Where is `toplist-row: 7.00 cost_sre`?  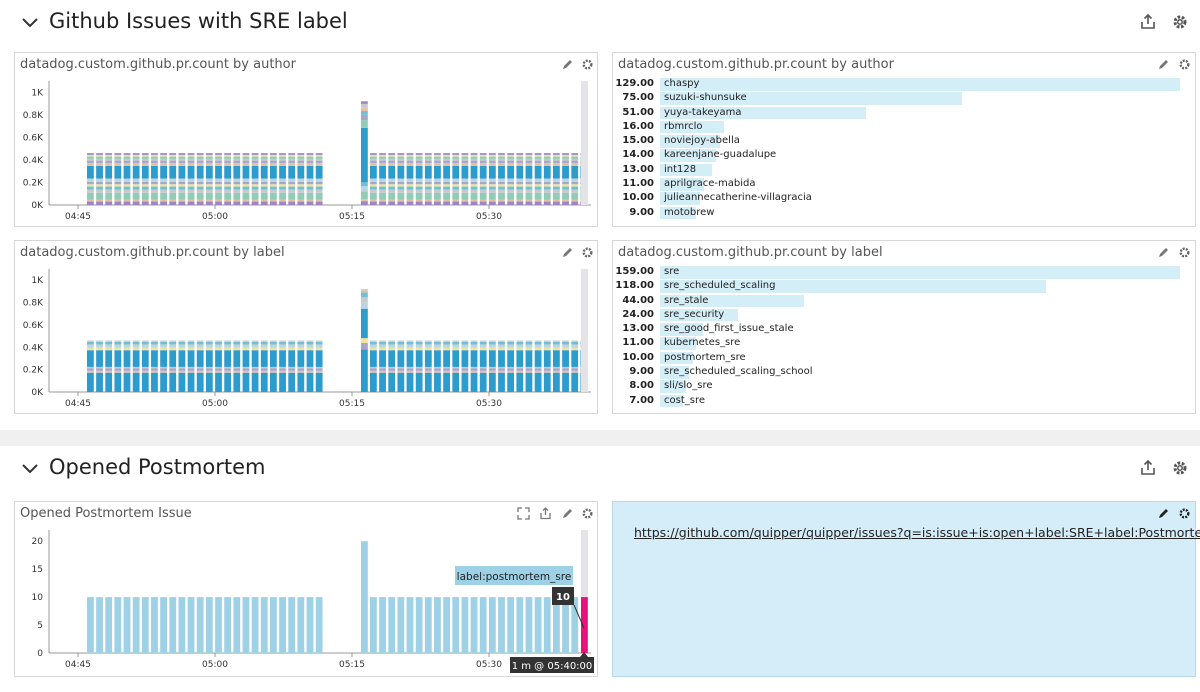
toplist-row: 7.00 cost_sre is located at coordinates (904, 401).